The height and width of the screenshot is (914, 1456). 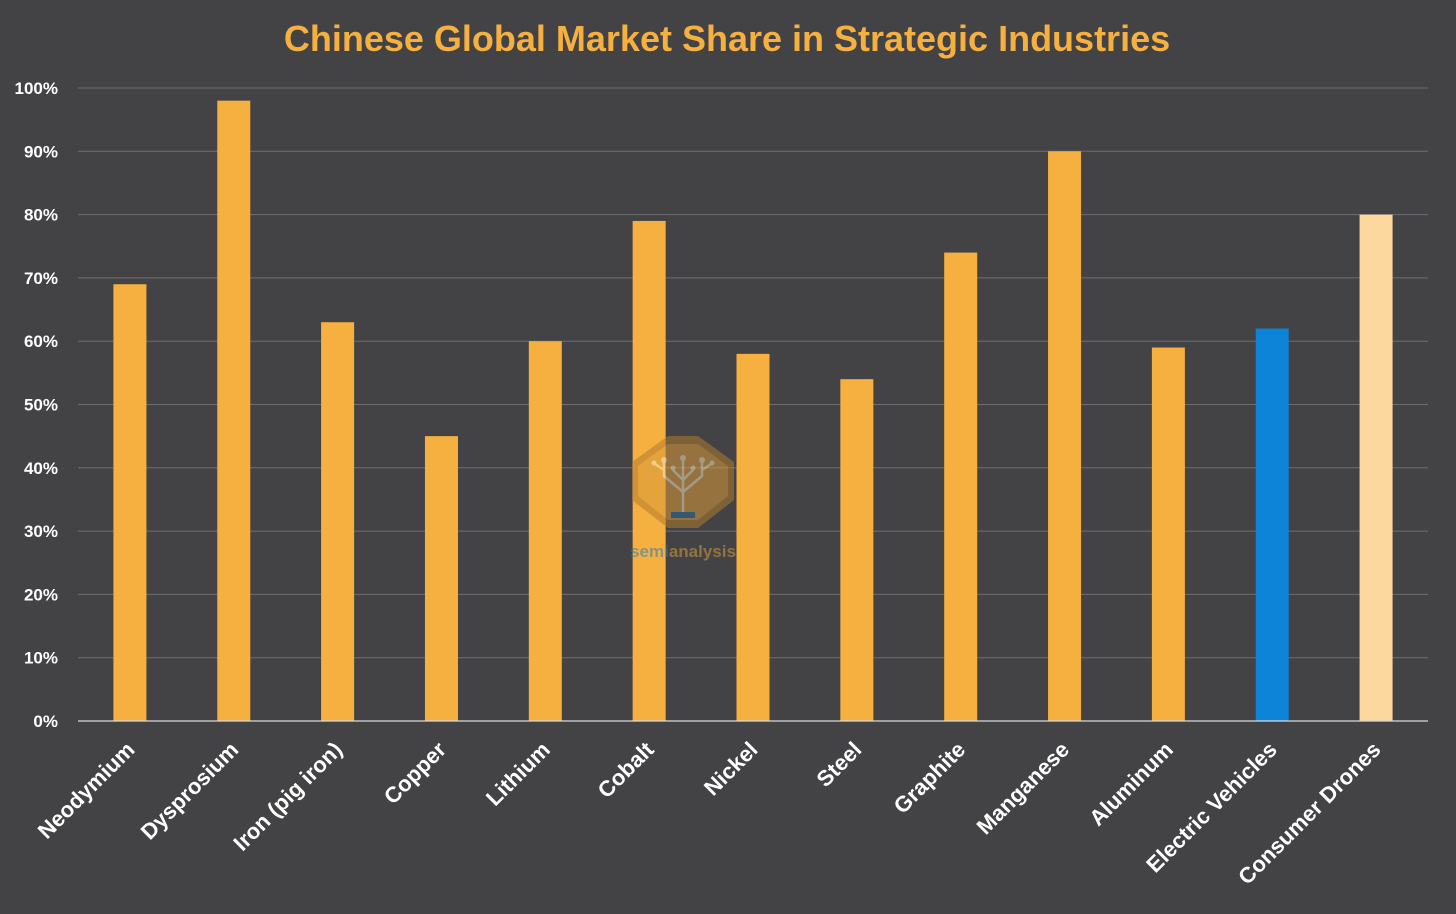 What do you see at coordinates (441, 578) in the screenshot?
I see `bar-copper` at bounding box center [441, 578].